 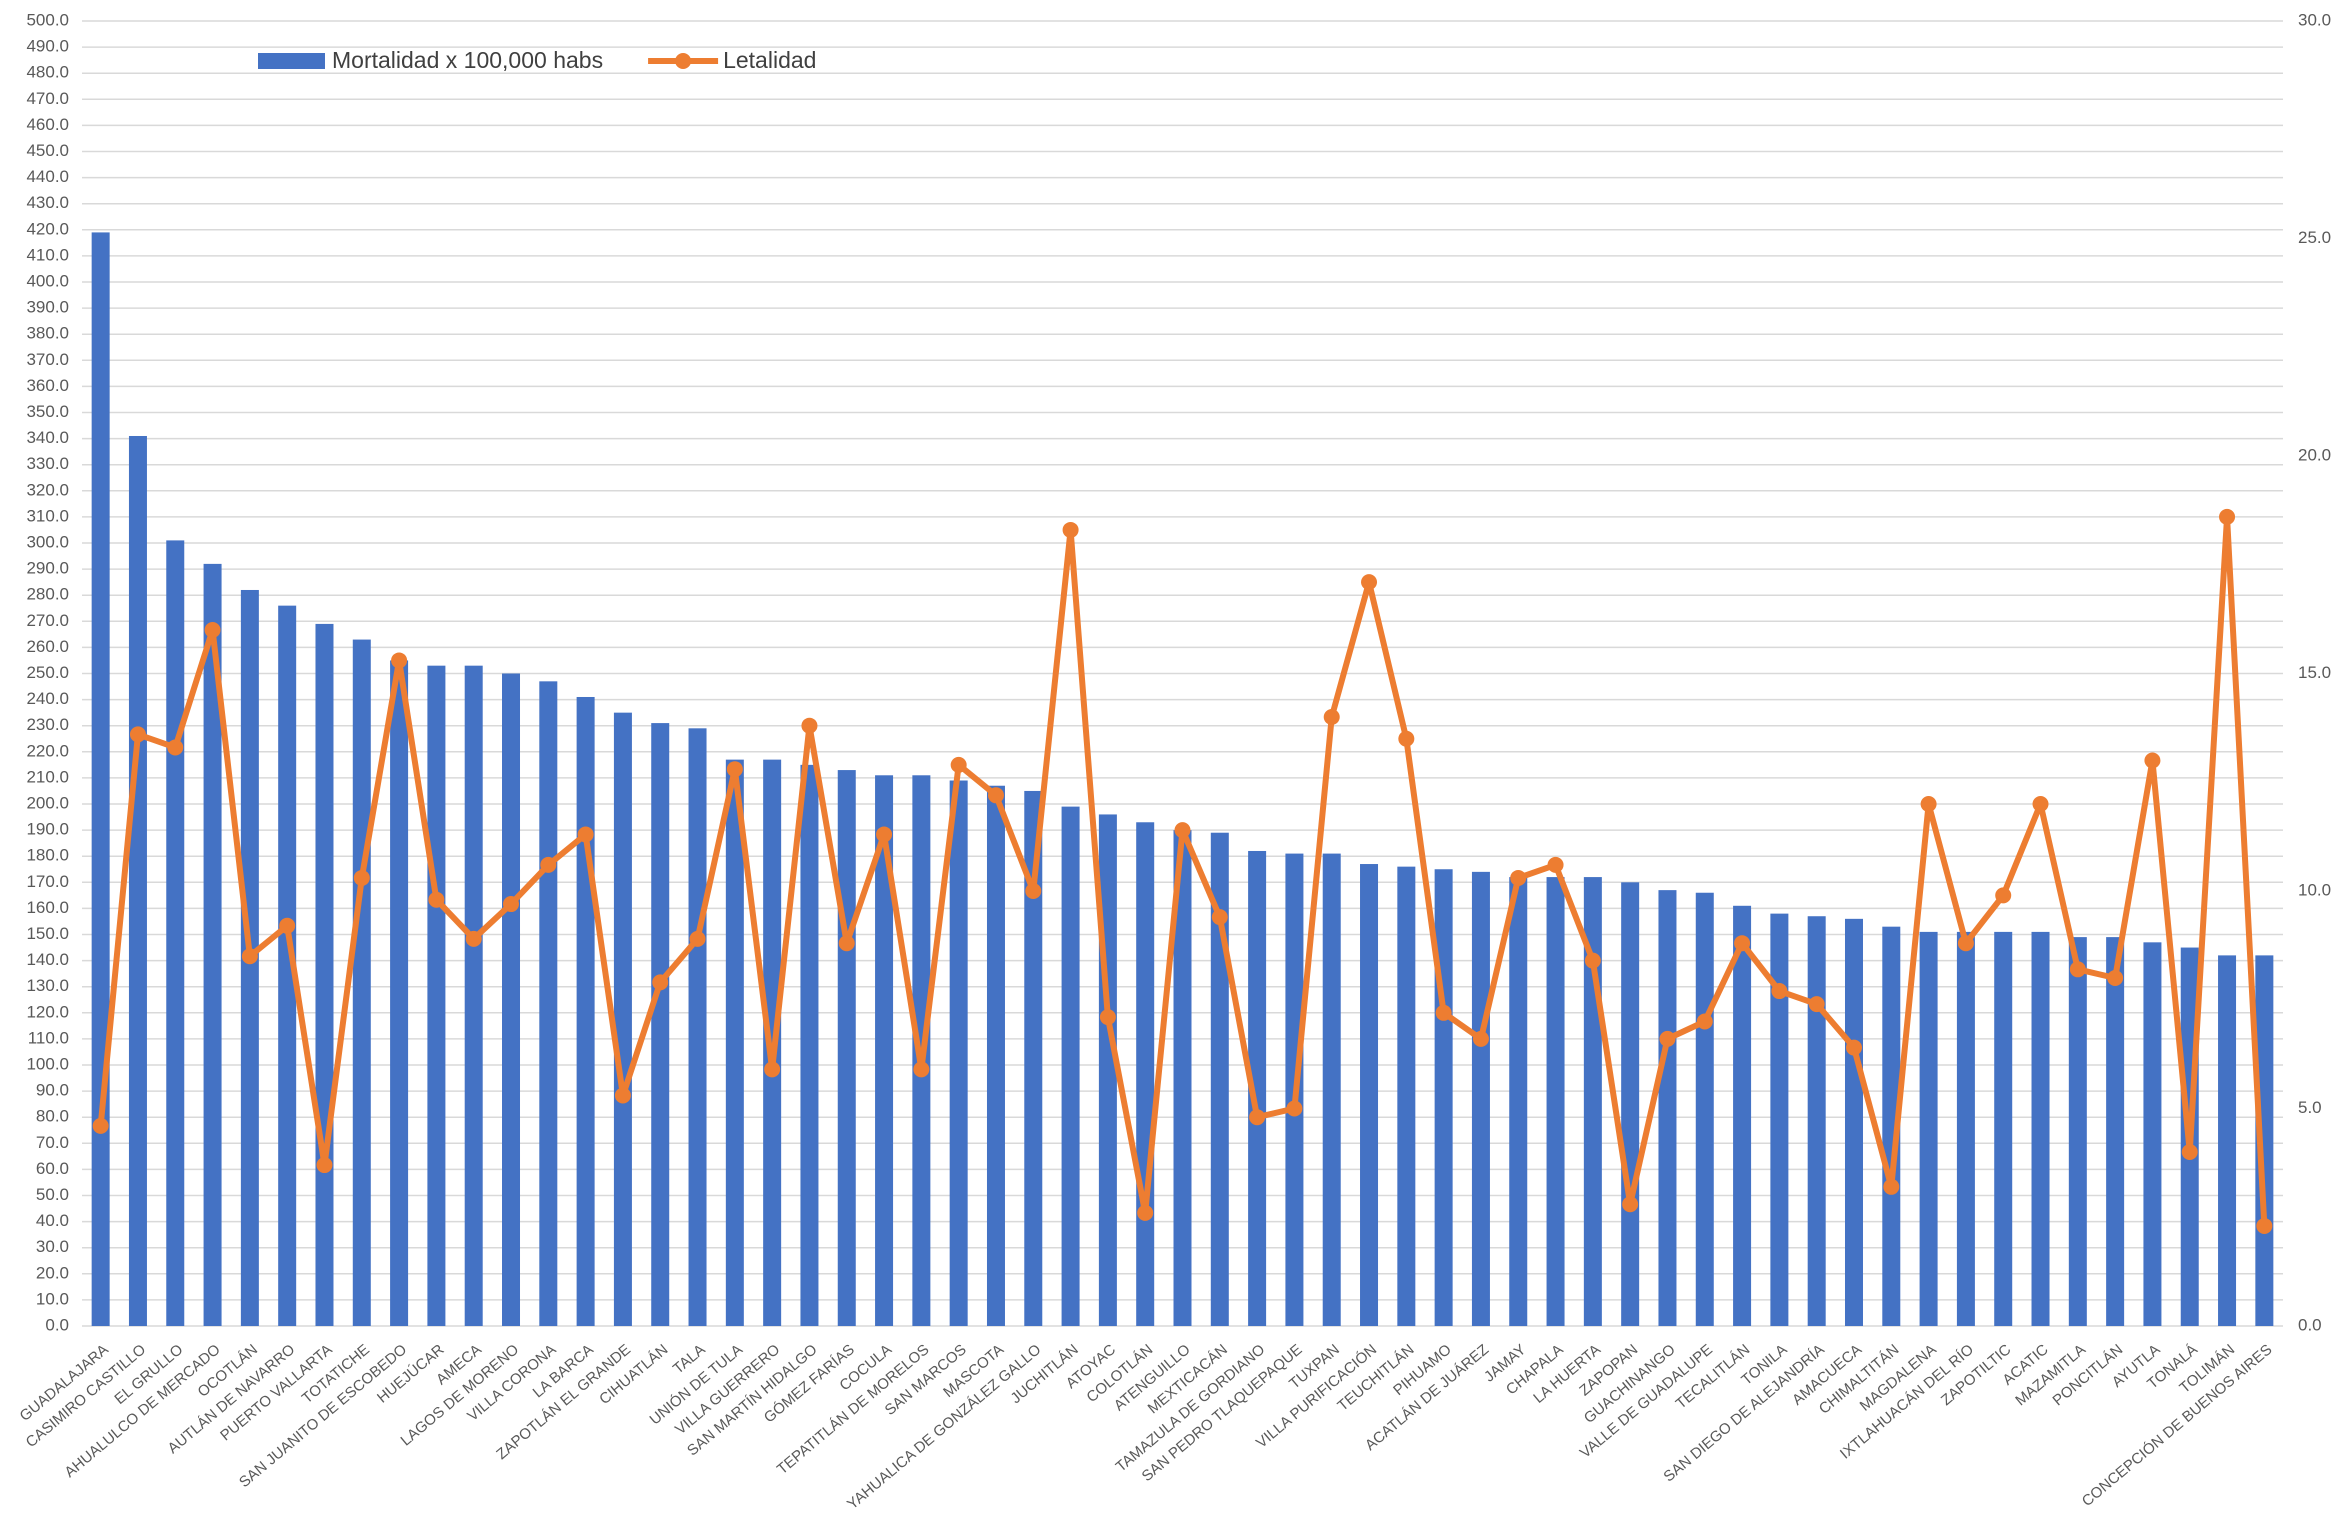 I want to click on y-tick-label: 400.0, so click(x=47, y=280).